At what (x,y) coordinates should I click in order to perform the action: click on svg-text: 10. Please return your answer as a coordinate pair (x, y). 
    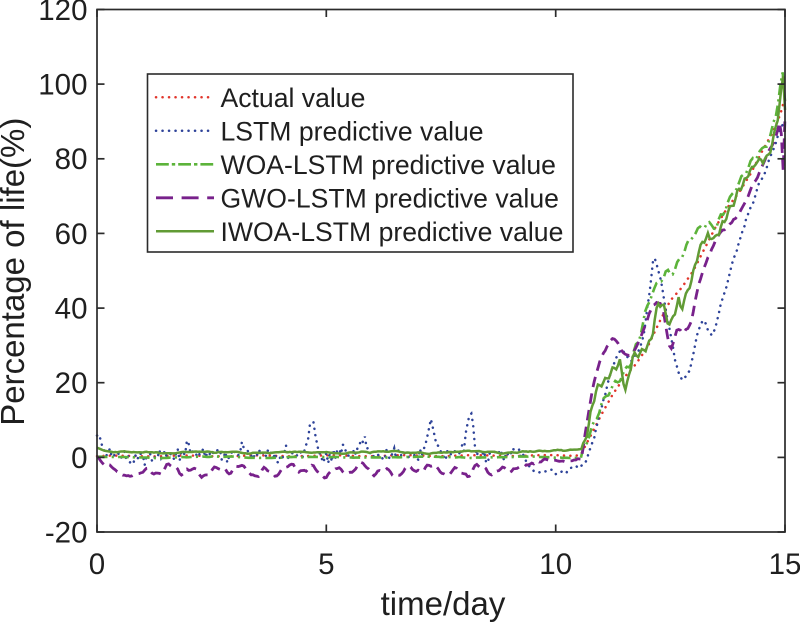
    Looking at the image, I should click on (555, 564).